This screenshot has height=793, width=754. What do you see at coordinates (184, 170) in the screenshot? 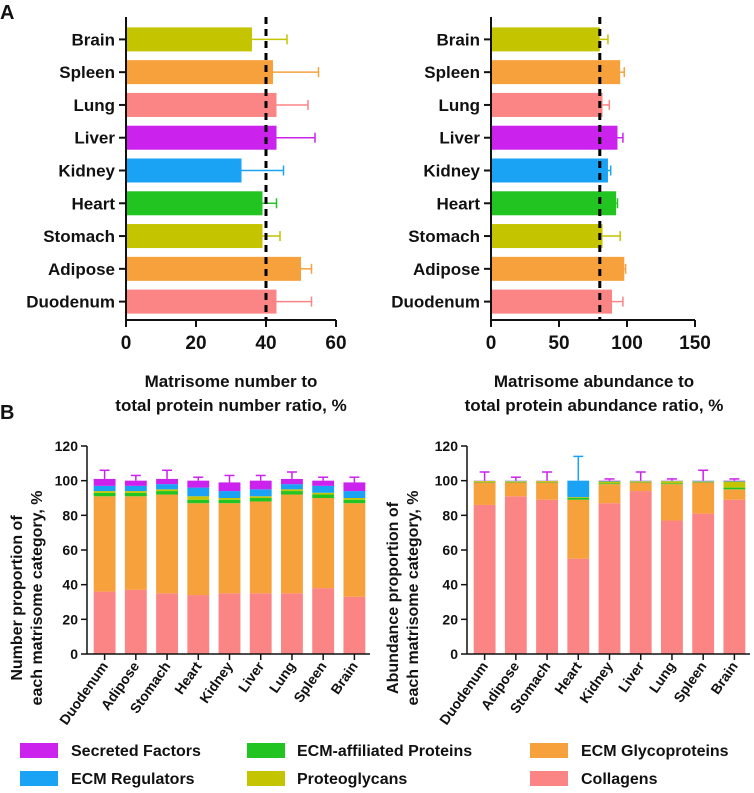
I see `a-left-bar-kidney` at bounding box center [184, 170].